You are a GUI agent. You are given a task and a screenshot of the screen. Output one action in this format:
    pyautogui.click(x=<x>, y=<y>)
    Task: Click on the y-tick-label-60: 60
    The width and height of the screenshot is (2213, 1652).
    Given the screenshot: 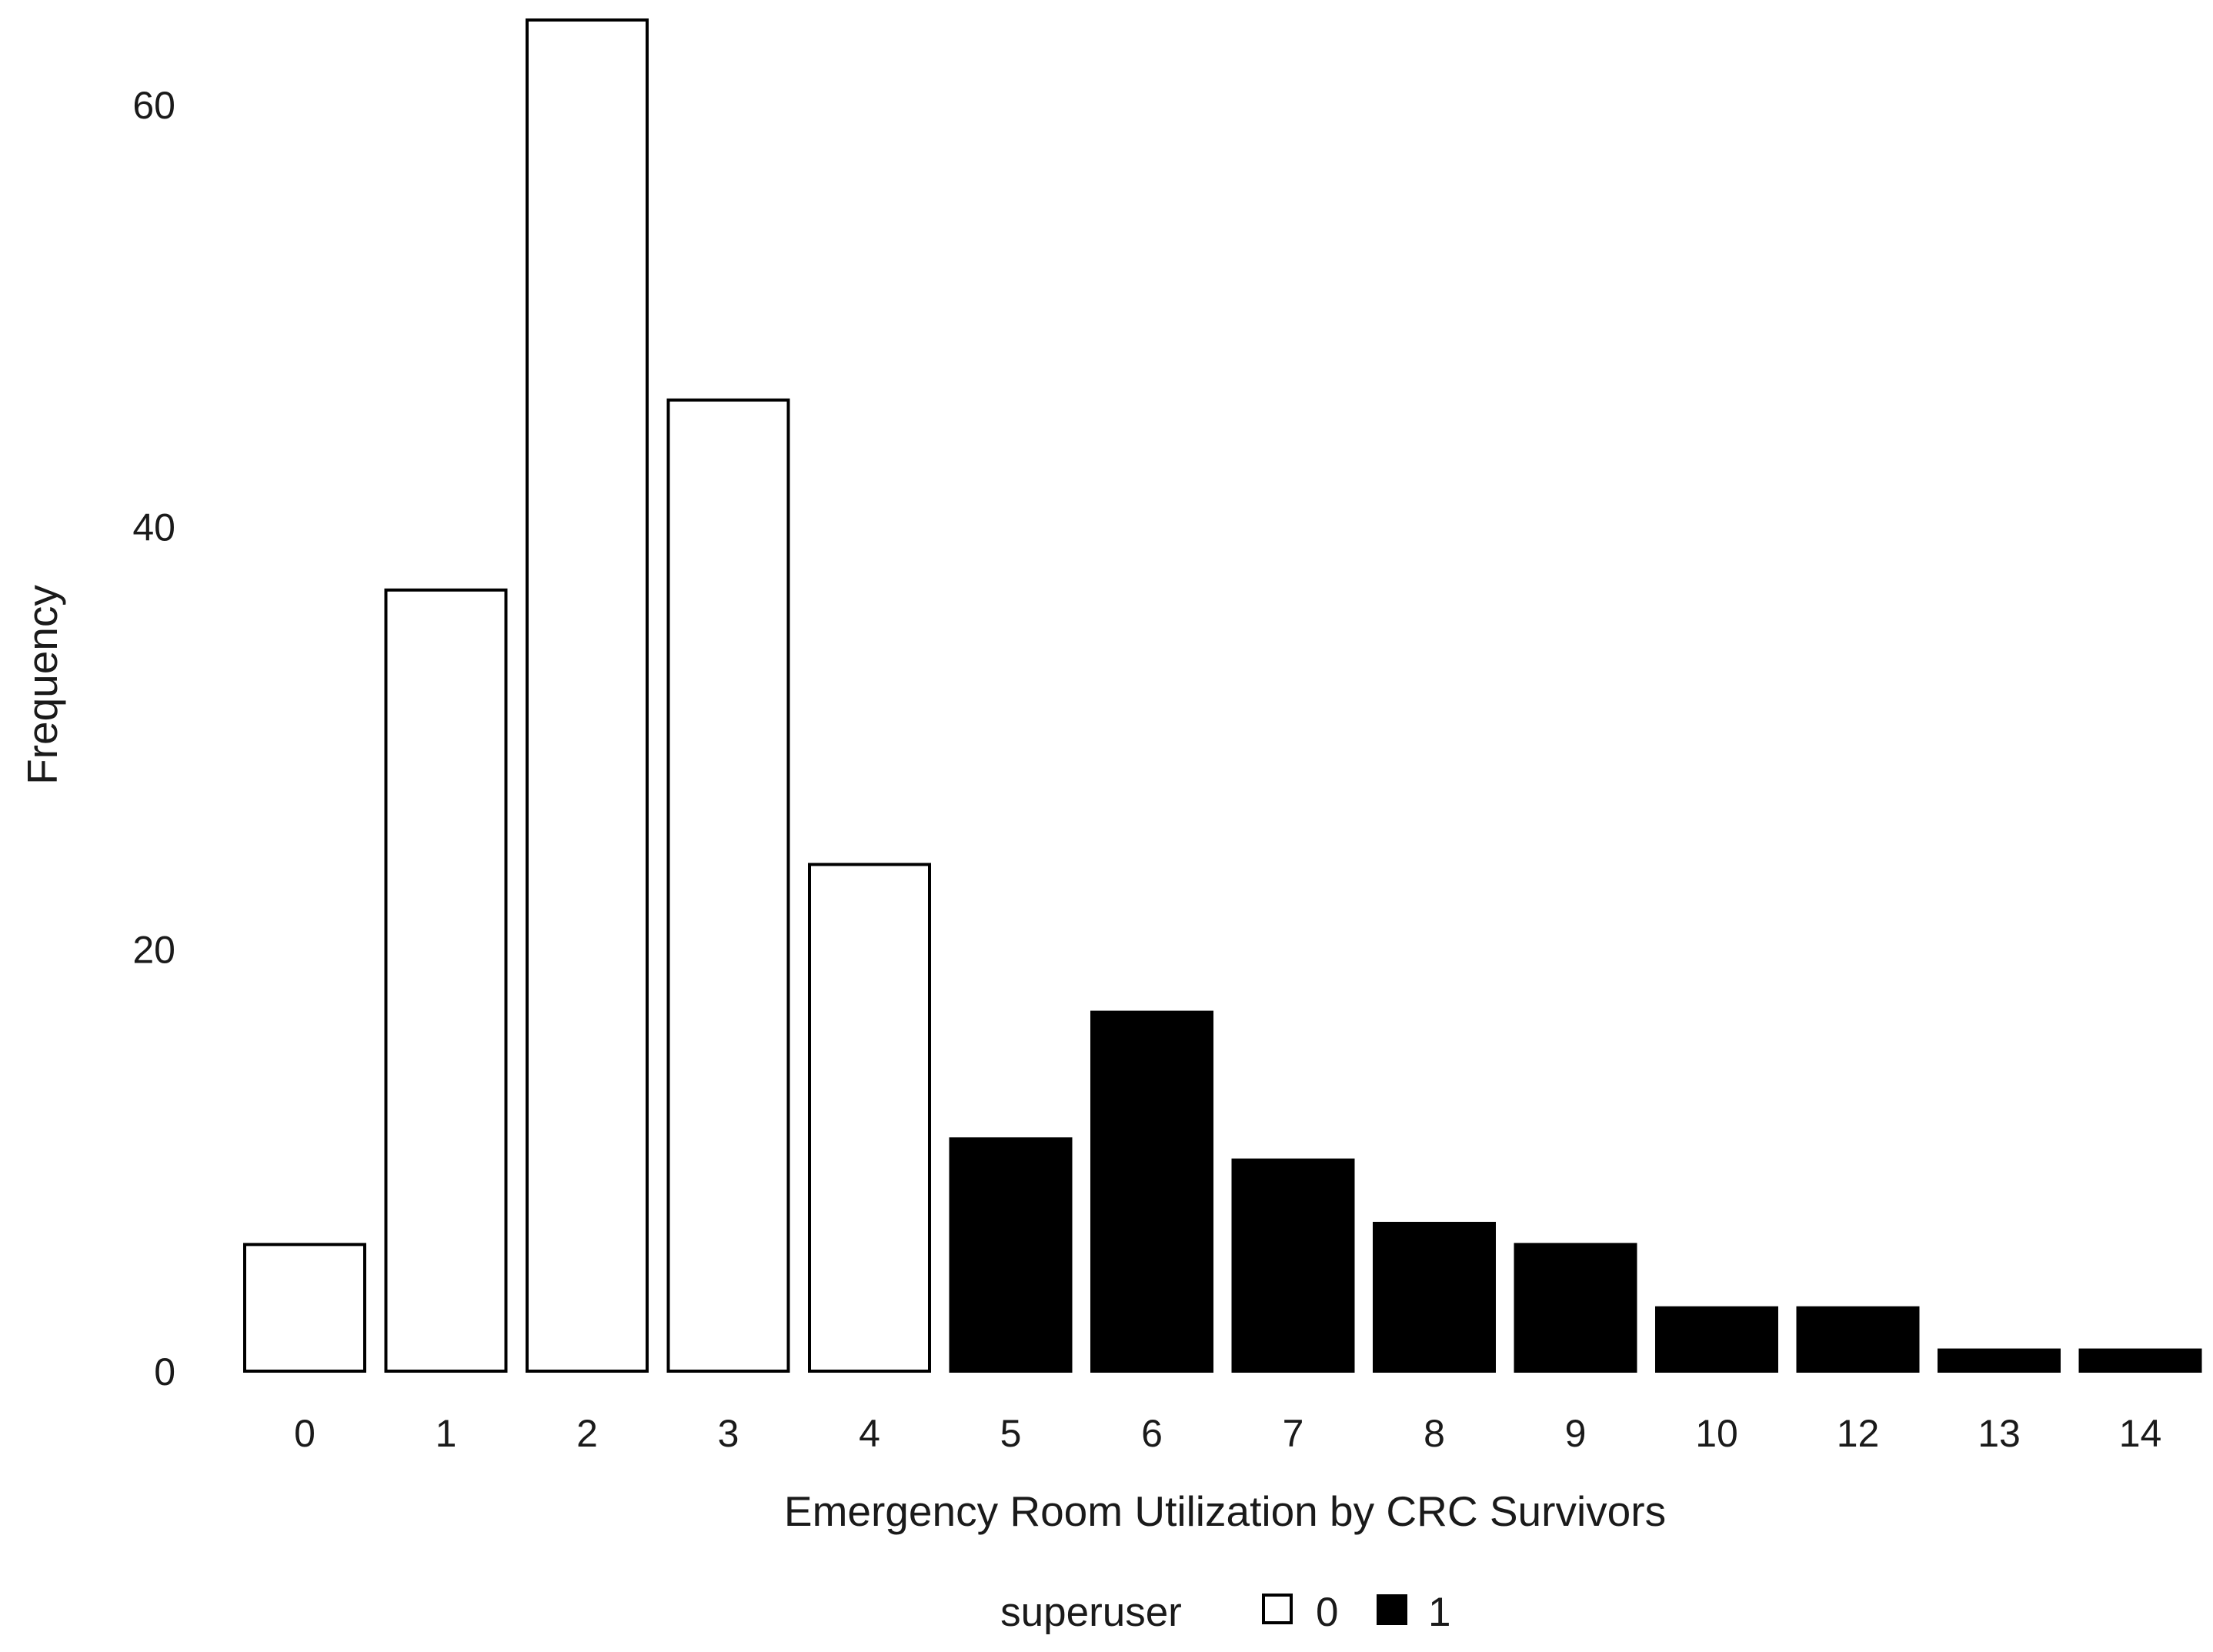 What is the action you would take?
    pyautogui.click(x=153, y=105)
    